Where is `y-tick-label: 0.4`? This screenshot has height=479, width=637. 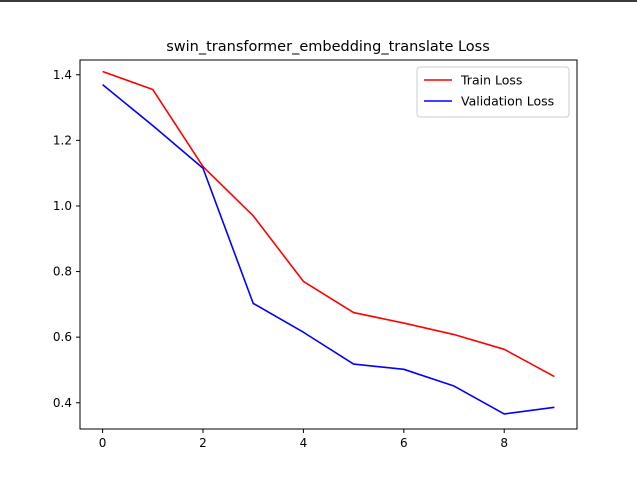
y-tick-label: 0.4 is located at coordinates (62, 403).